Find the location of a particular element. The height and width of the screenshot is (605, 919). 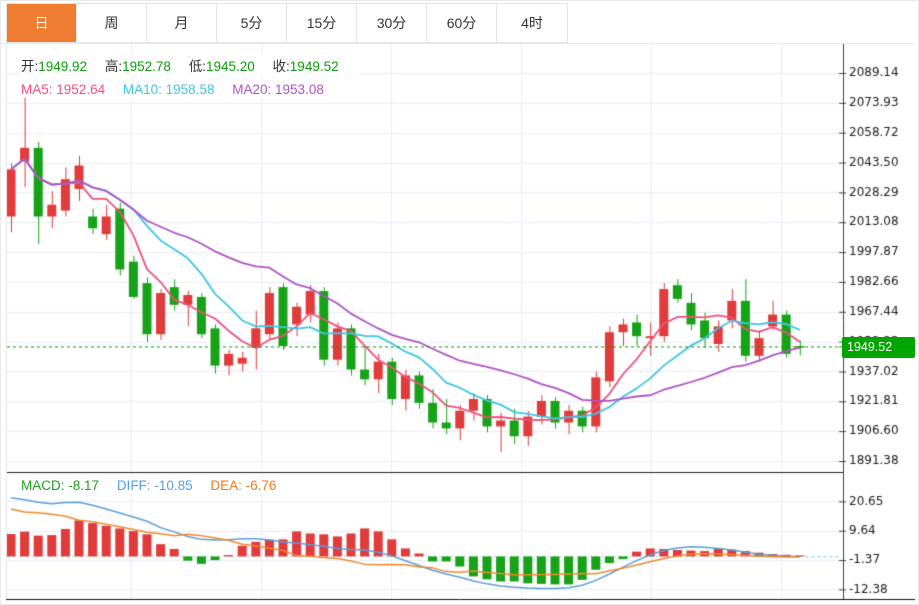

diff-label: DIFF: is located at coordinates (133, 485).